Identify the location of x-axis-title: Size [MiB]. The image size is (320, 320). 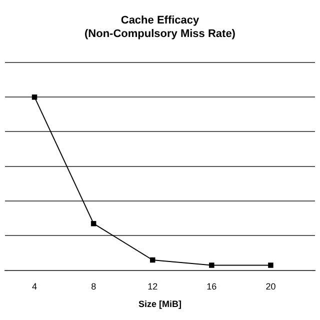
(160, 304).